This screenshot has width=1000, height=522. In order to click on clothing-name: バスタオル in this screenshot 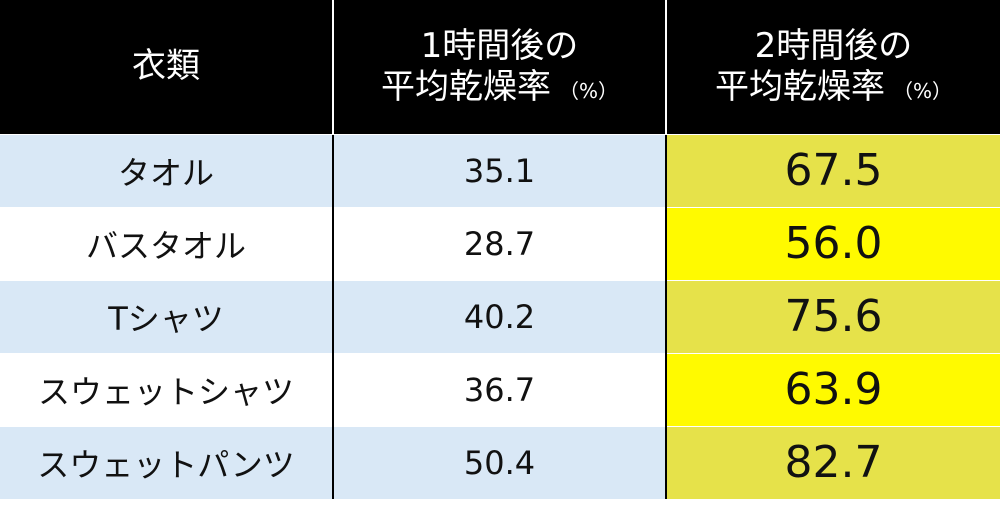, I will do `click(166, 243)`.